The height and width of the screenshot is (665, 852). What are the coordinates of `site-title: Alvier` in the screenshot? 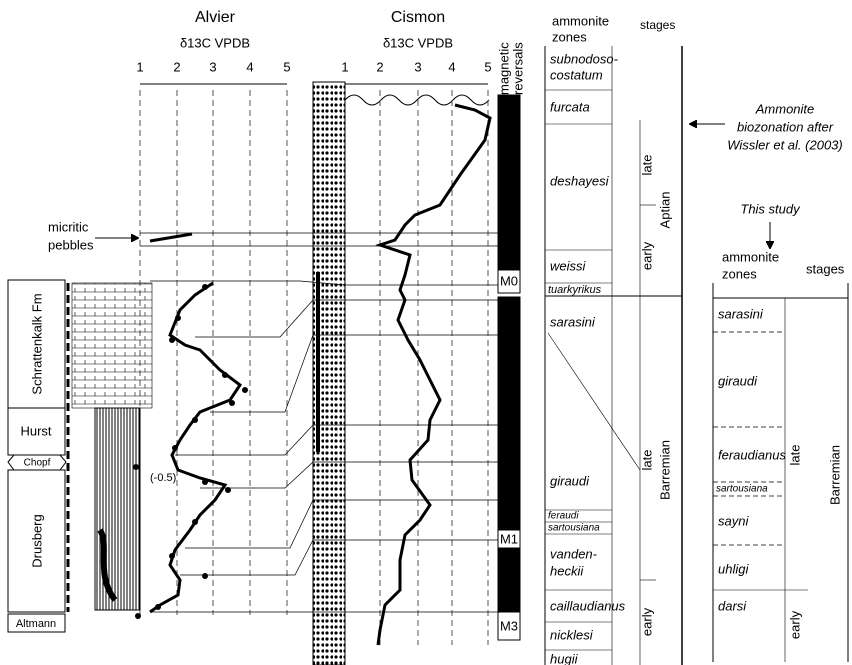 It's located at (215, 17).